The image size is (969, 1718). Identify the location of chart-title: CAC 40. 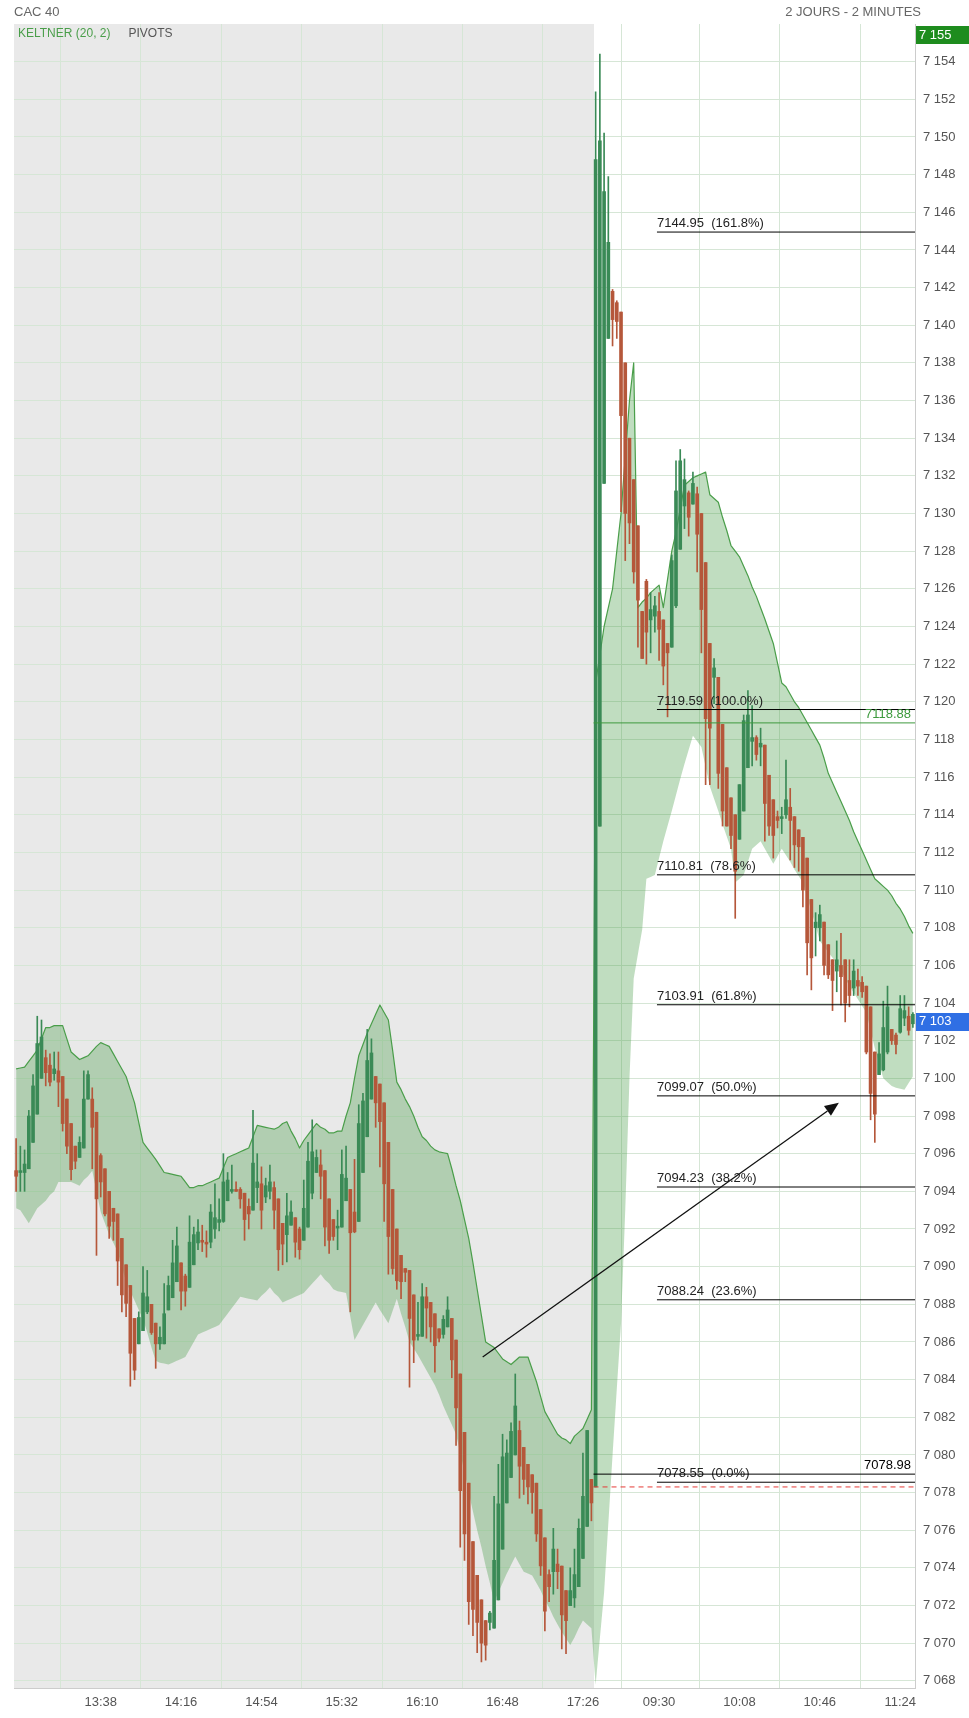
(37, 11).